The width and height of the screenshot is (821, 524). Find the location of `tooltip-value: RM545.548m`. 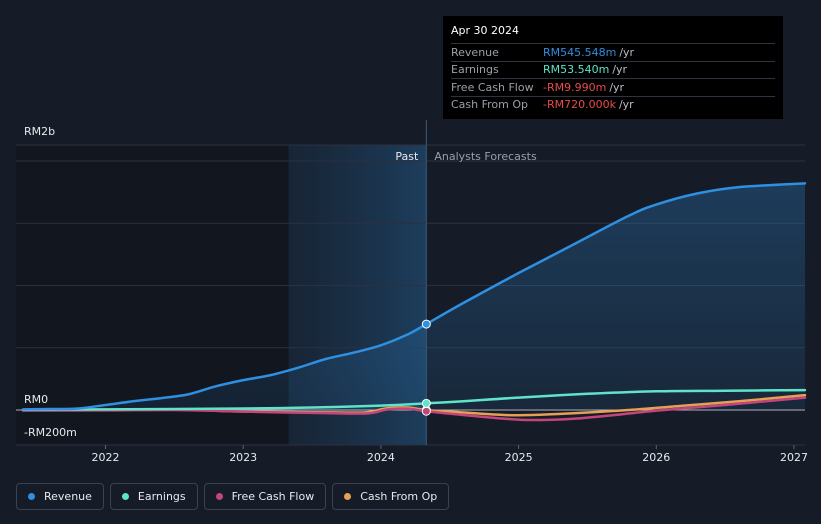

tooltip-value: RM545.548m is located at coordinates (580, 52).